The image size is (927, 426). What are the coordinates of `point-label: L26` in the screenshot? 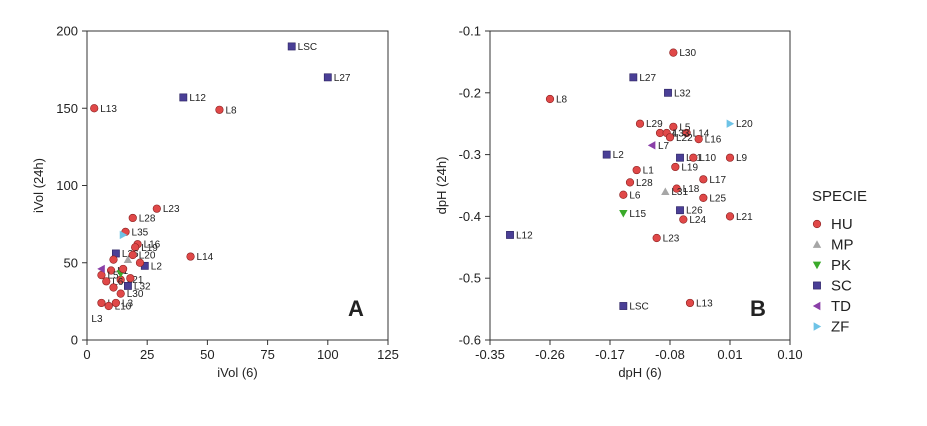 It's located at (694, 211).